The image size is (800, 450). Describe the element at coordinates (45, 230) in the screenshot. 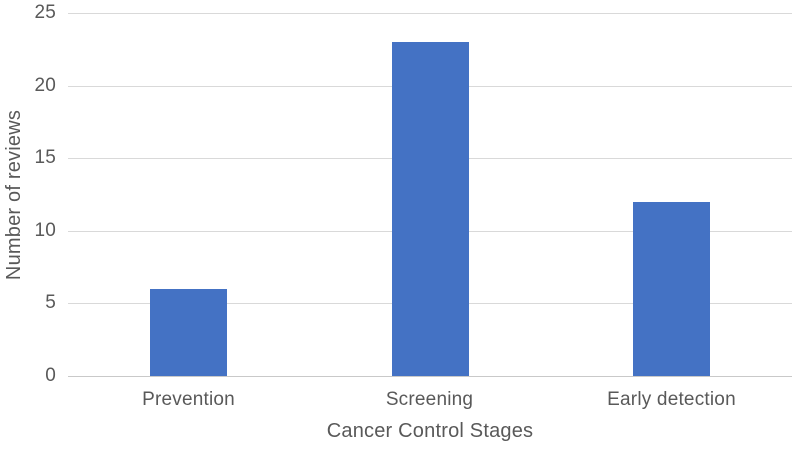

I see `y-axis-tick-label: 10` at that location.